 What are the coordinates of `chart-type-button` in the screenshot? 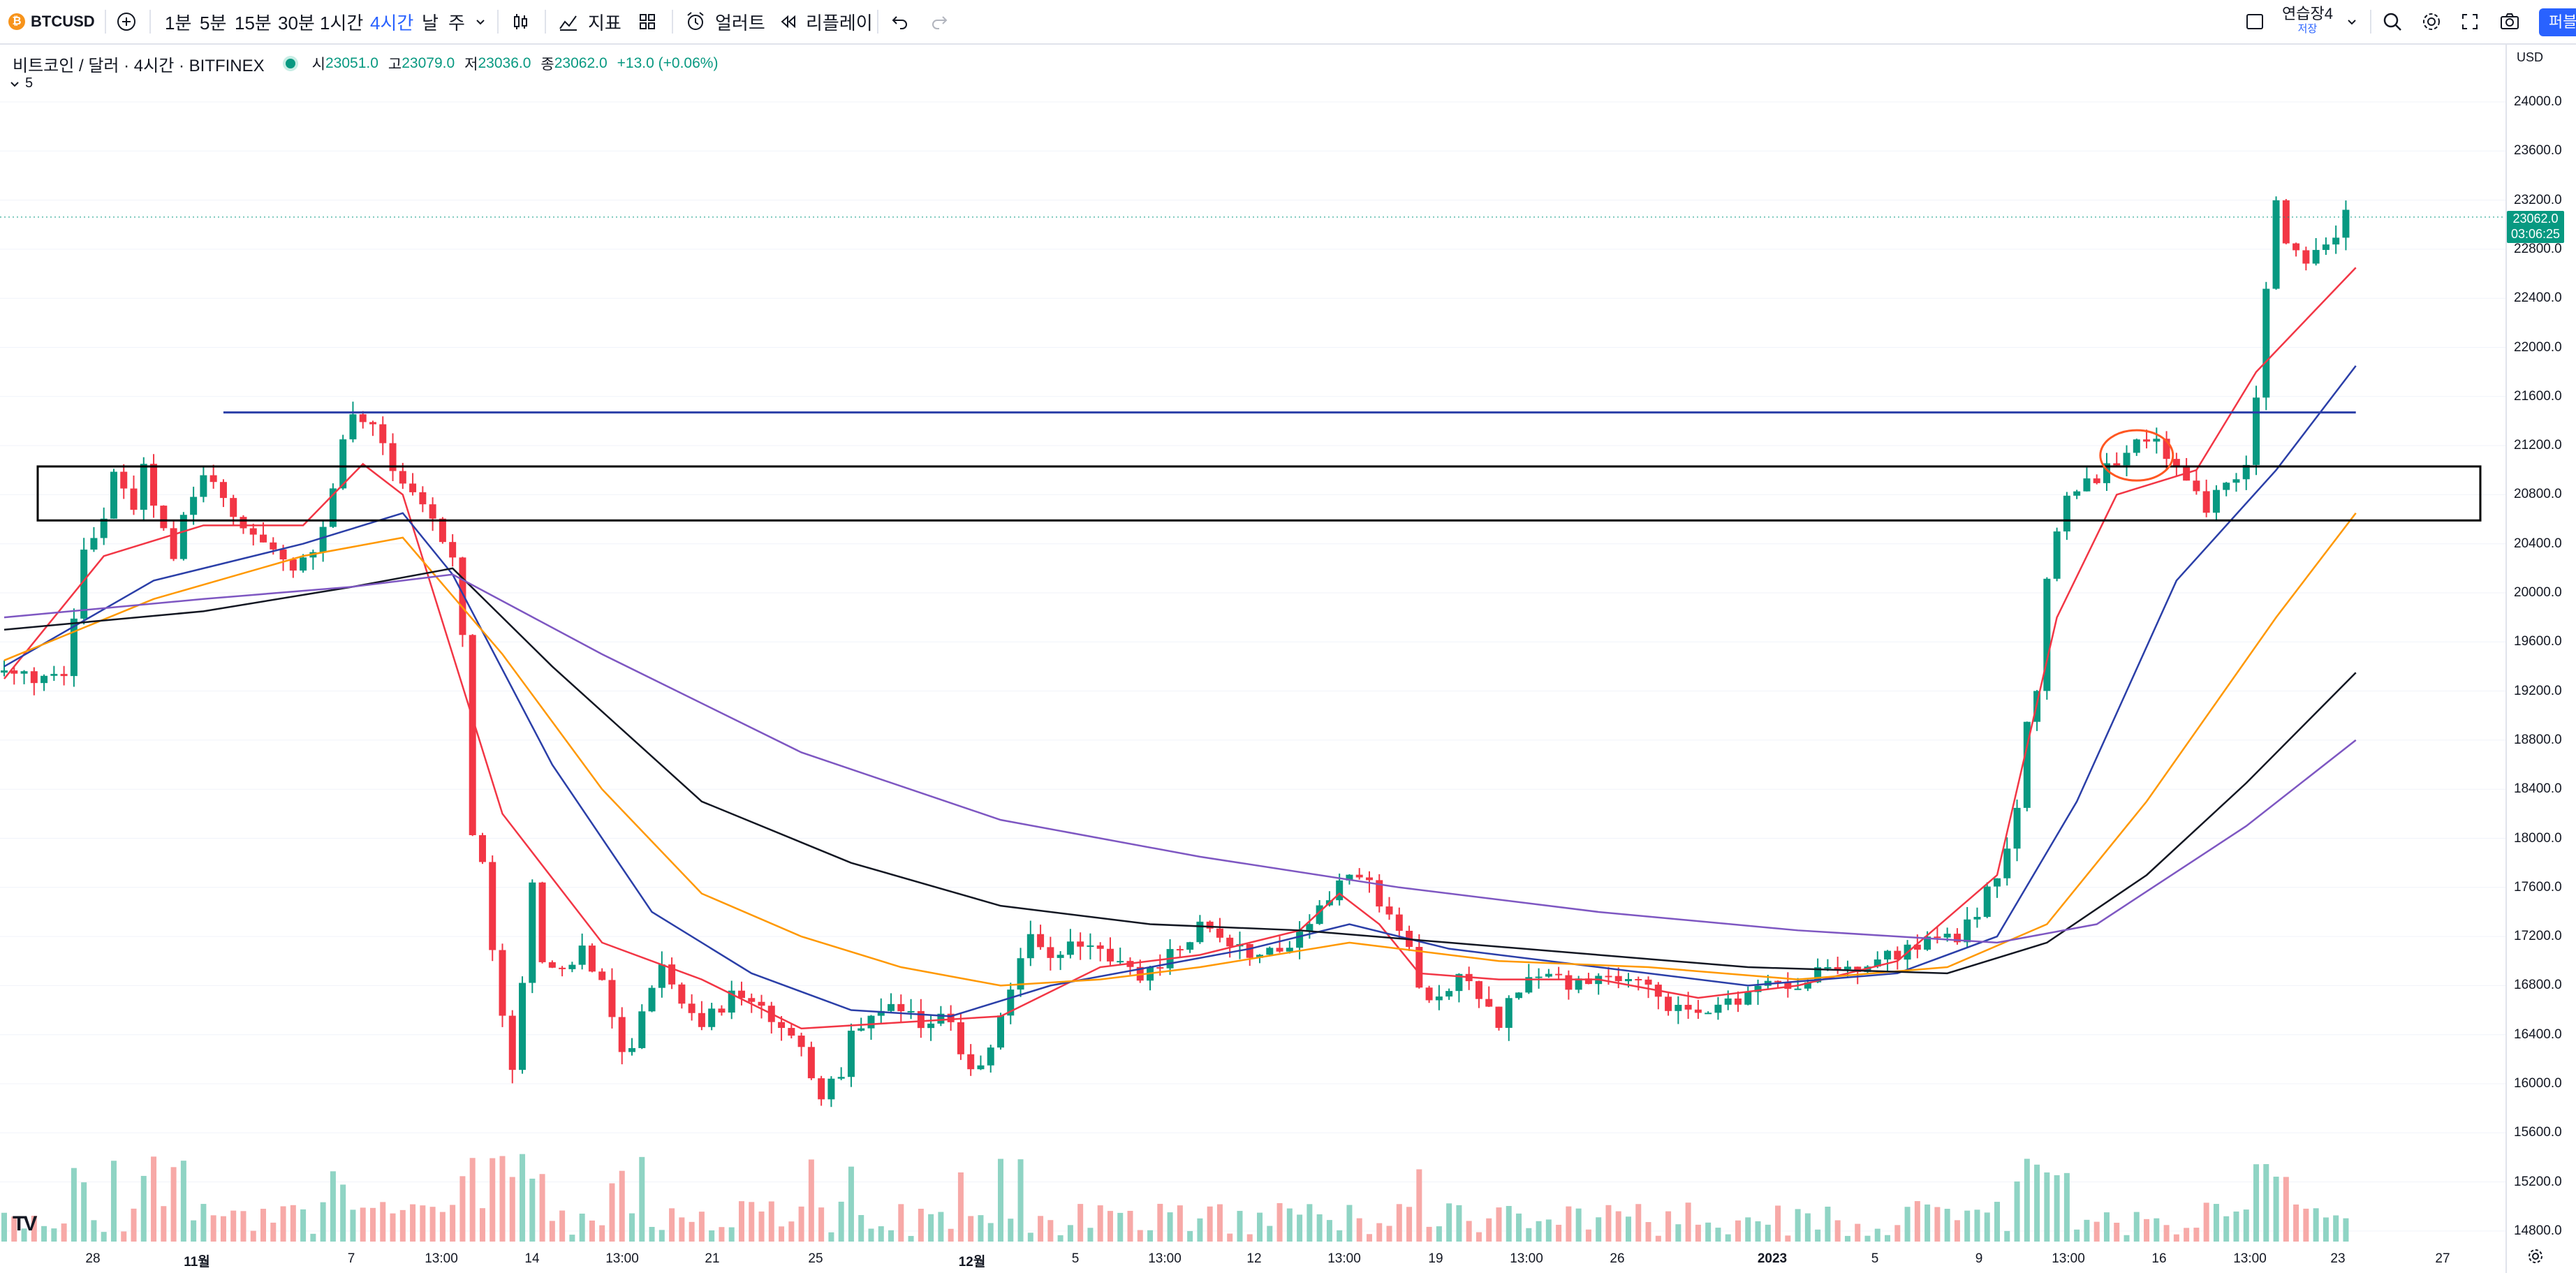 It's located at (520, 21).